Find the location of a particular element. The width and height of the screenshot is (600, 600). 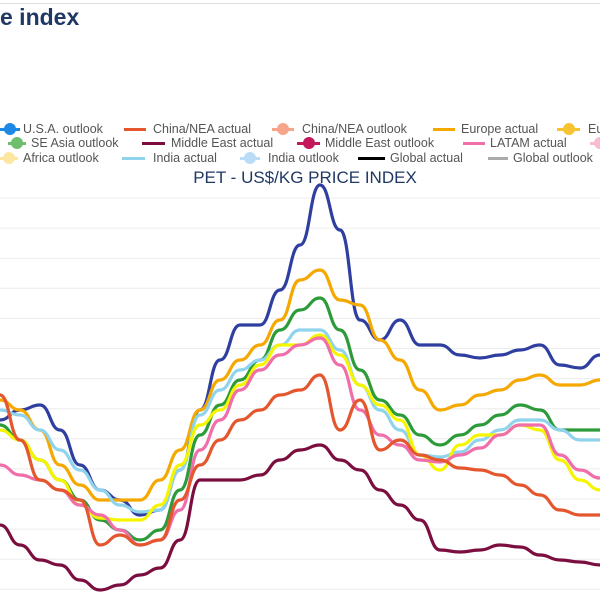

legend-label: India actual is located at coordinates (185, 158).